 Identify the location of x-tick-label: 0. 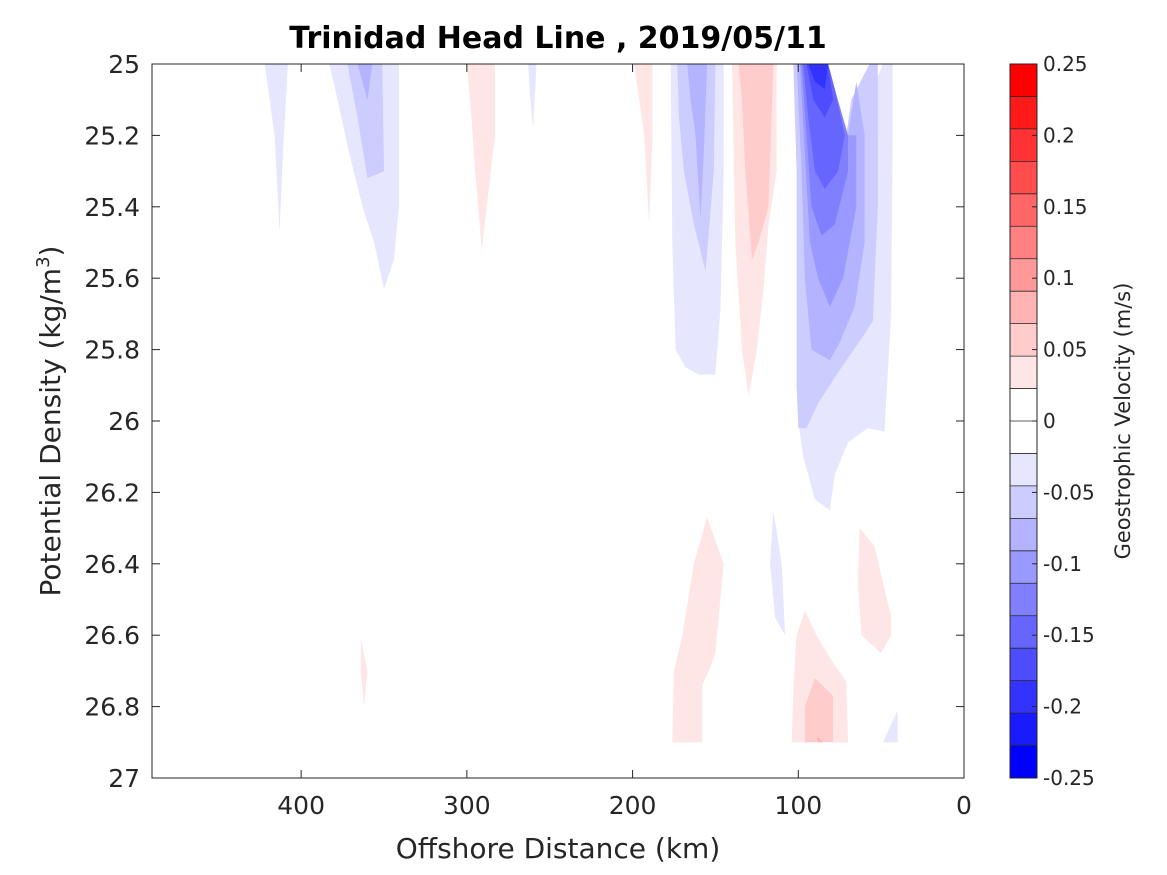
(964, 805).